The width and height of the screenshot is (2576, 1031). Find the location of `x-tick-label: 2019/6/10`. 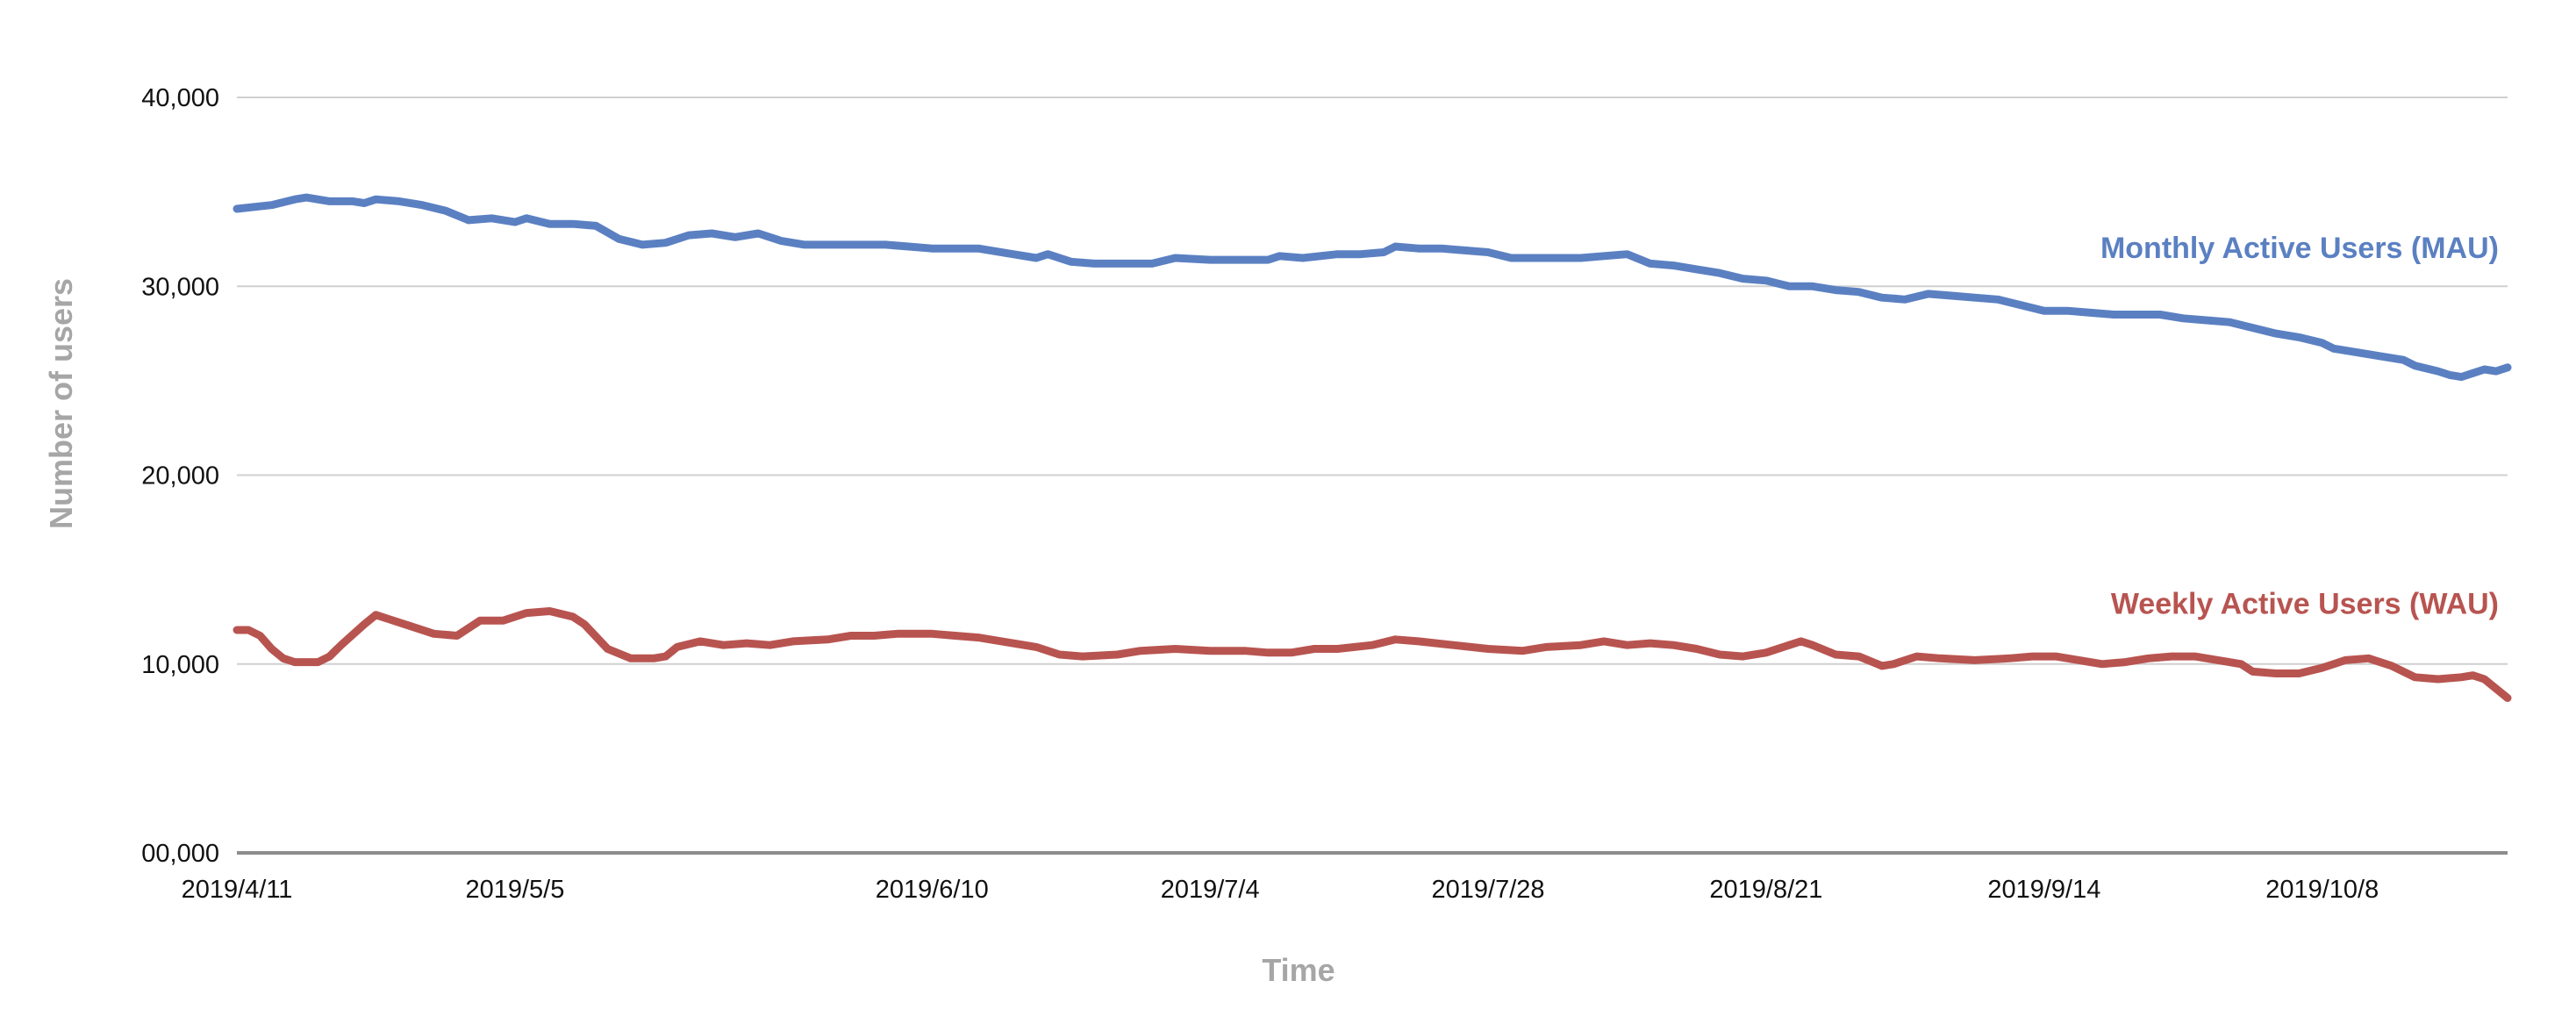

x-tick-label: 2019/6/10 is located at coordinates (932, 890).